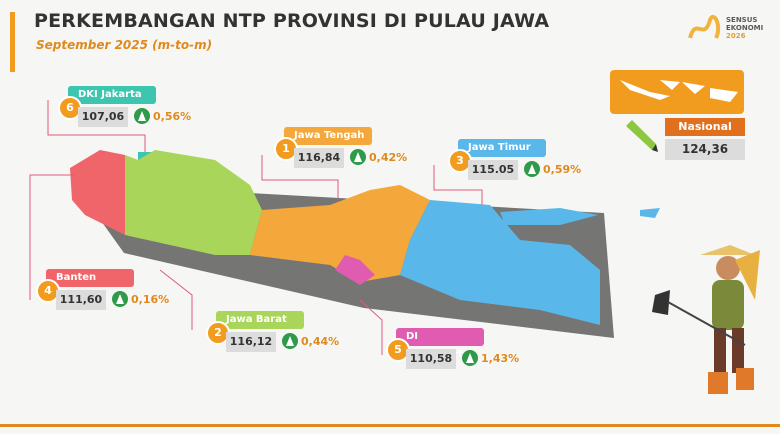 The height and width of the screenshot is (434, 780). What do you see at coordinates (502, 148) in the screenshot?
I see `province-name: Jawa Timur` at bounding box center [502, 148].